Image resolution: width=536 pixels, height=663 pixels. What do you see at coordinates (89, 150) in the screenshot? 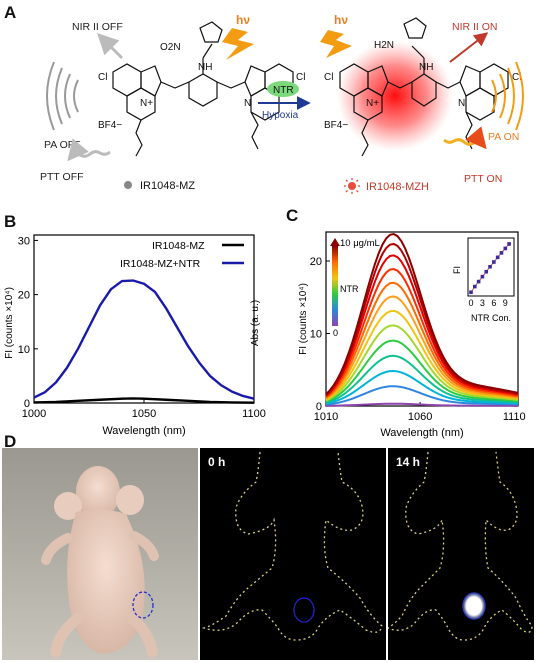
I see `ptt-off-arrow` at bounding box center [89, 150].